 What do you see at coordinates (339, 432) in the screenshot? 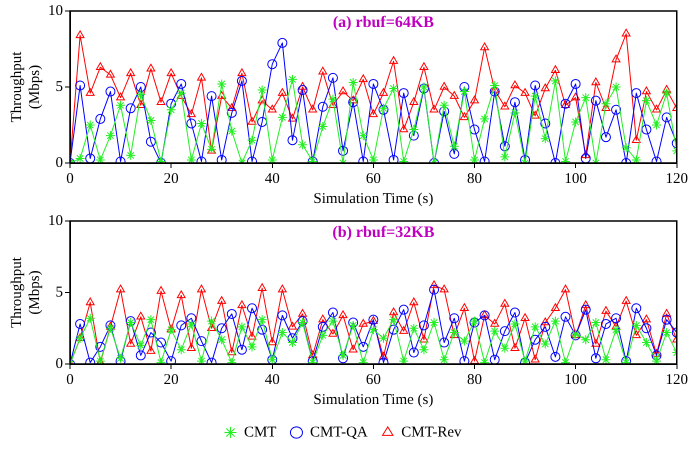
I see `legend-label: CMT-QA` at bounding box center [339, 432].